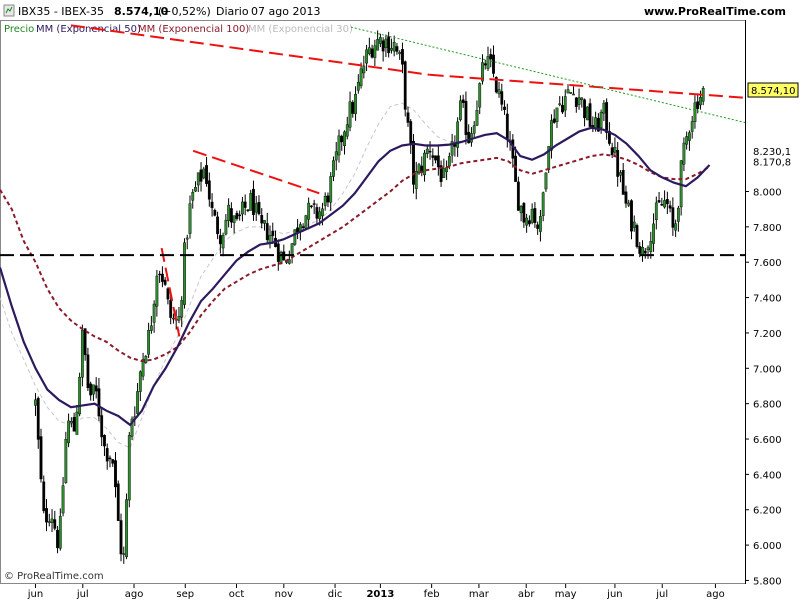 The width and height of the screenshot is (800, 600). I want to click on legend-price: Precio, so click(19, 29).